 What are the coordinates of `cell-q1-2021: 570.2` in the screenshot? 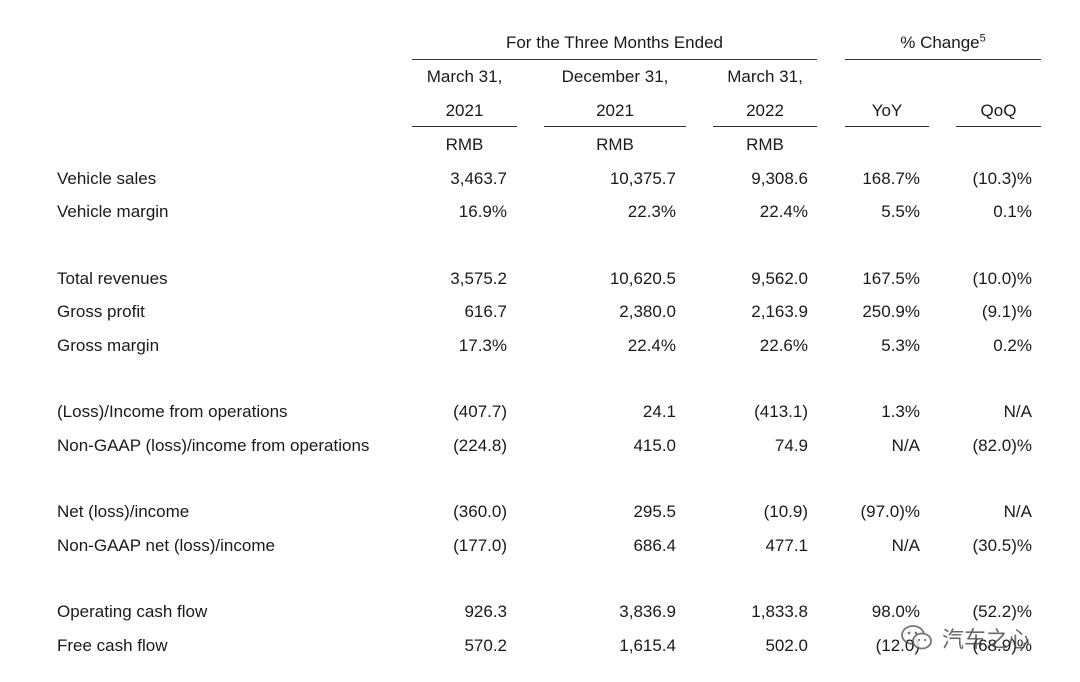 It's located at (485, 645).